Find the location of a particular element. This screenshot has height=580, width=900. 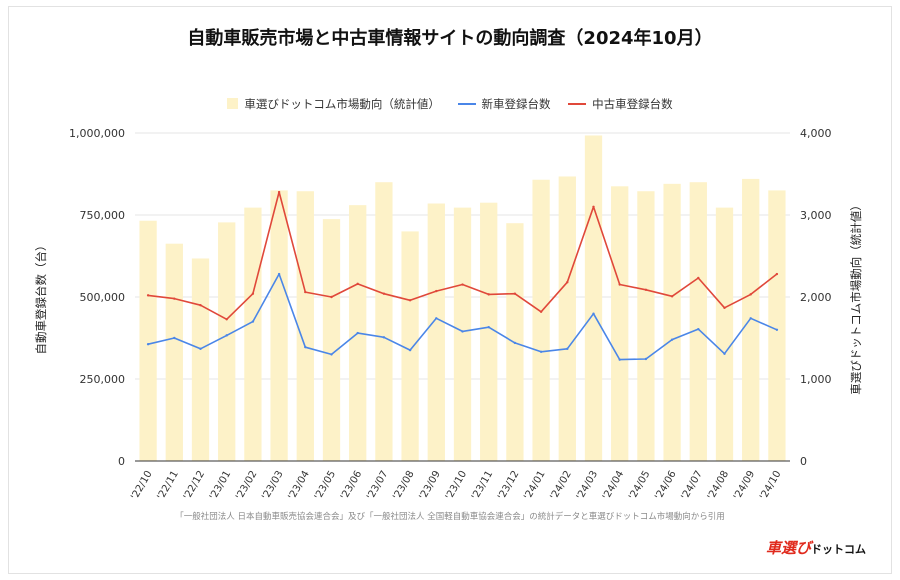

legend-swatch-new is located at coordinates (466, 104).